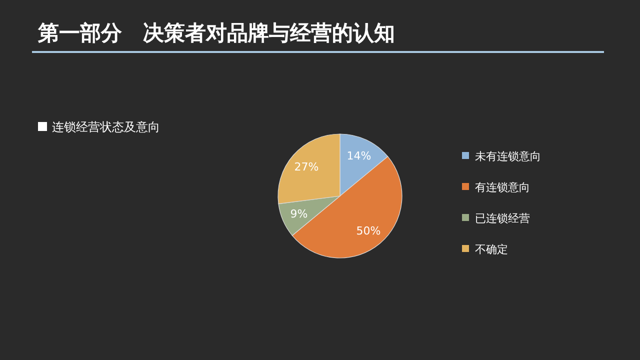 This screenshot has height=360, width=640. What do you see at coordinates (502, 187) in the screenshot?
I see `legend-label: 有连锁意向` at bounding box center [502, 187].